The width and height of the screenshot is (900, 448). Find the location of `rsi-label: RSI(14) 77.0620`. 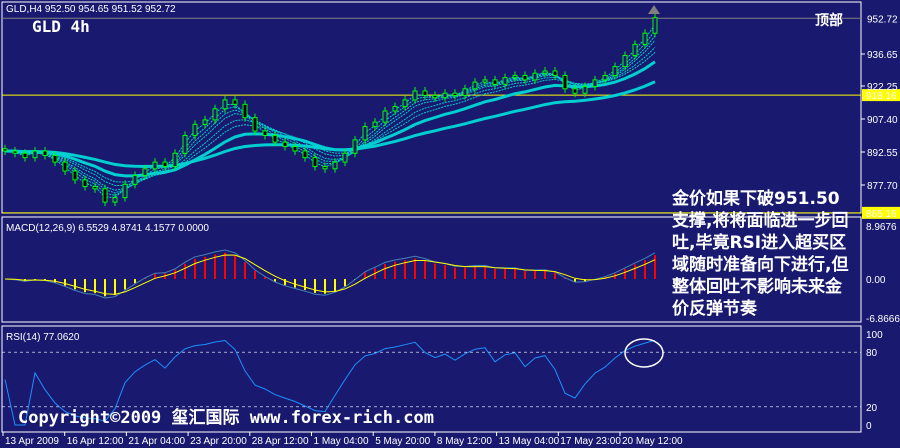

rsi-label: RSI(14) 77.0620 is located at coordinates (43, 337).